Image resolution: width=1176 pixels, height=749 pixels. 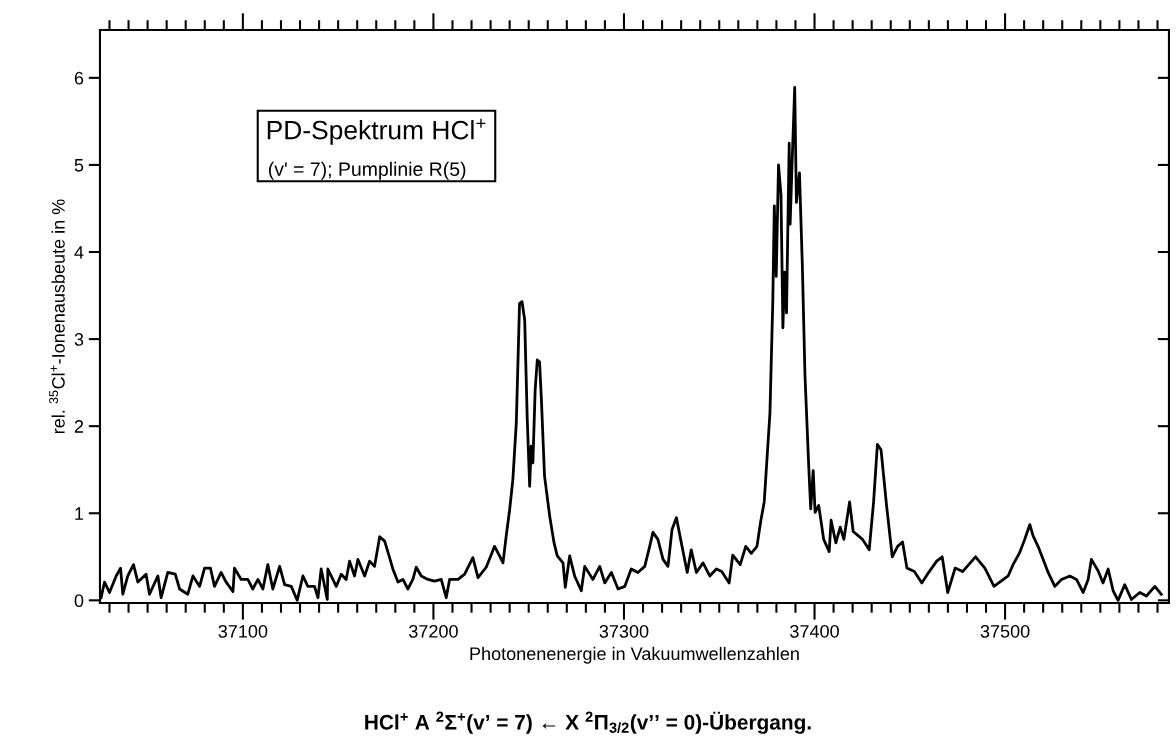 I want to click on annotation: PD-Spektrum HCl$^{+}$, so click(x=376, y=131).